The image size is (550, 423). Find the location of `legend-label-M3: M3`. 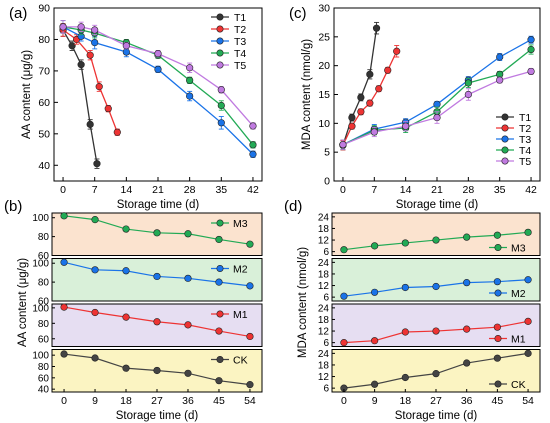

legend-label-M3: M3 is located at coordinates (518, 249).